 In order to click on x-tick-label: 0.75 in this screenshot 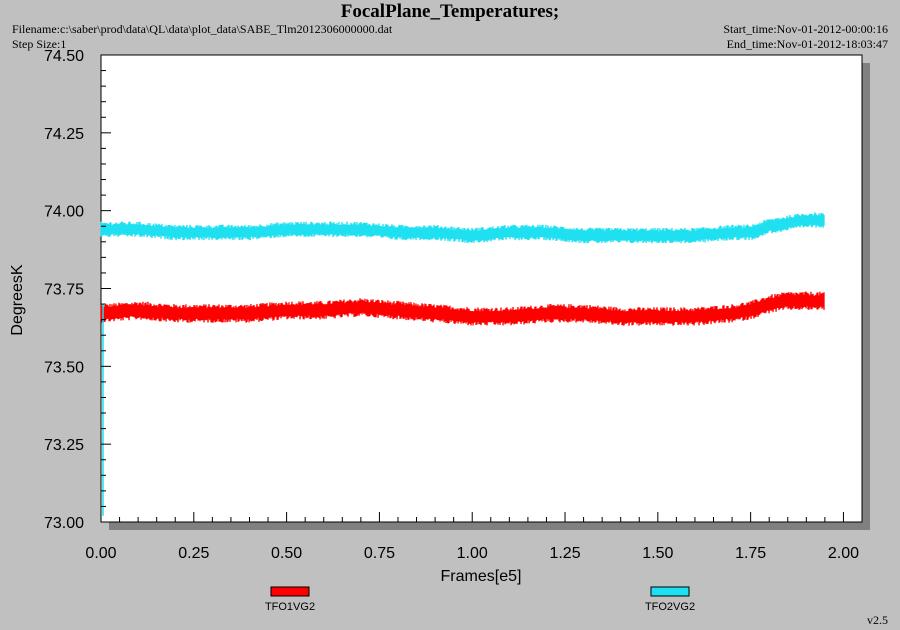, I will do `click(379, 553)`.